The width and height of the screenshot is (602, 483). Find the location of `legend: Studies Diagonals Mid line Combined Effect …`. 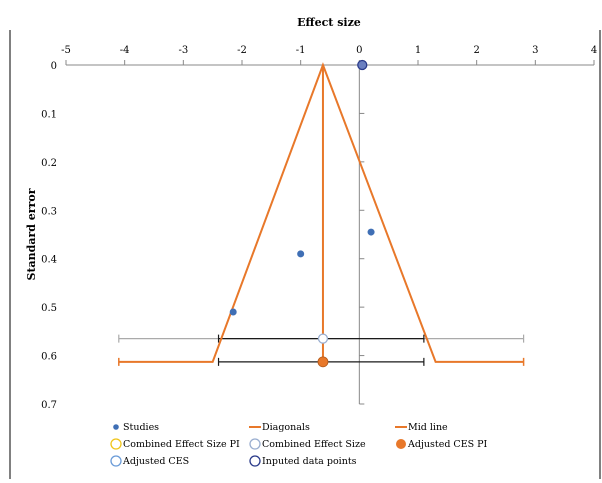

legend: Studies Diagonals Mid line Combined Effect … is located at coordinates (299, 444).